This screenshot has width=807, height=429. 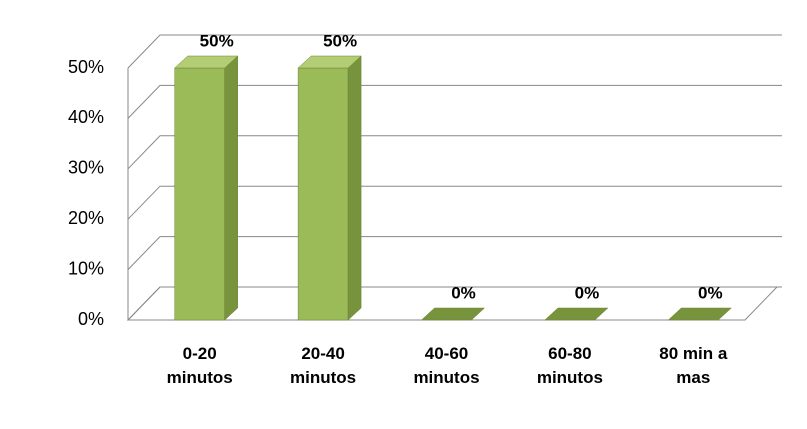 I want to click on y-tick-label: 50%, so click(x=86, y=67).